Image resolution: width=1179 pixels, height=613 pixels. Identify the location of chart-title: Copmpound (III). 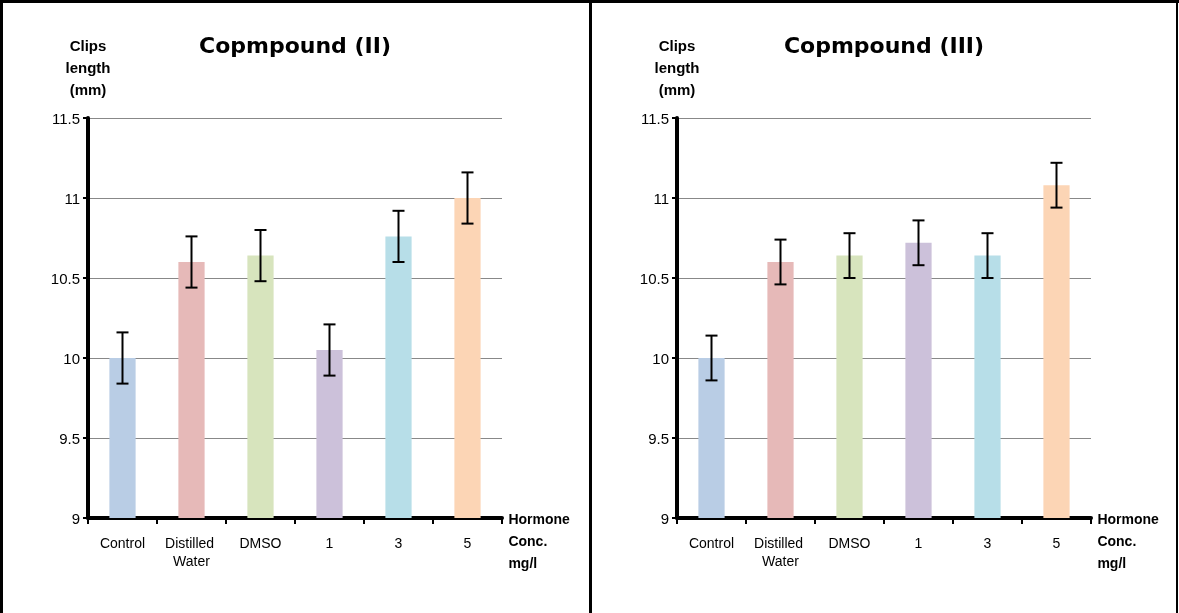
(884, 45).